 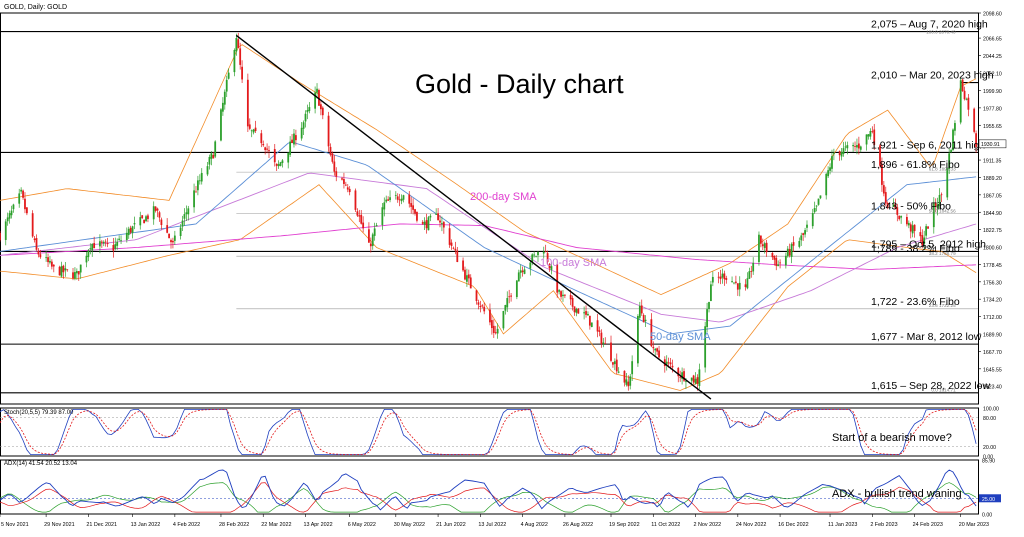 I want to click on adx-panel-frame, so click(x=489, y=487).